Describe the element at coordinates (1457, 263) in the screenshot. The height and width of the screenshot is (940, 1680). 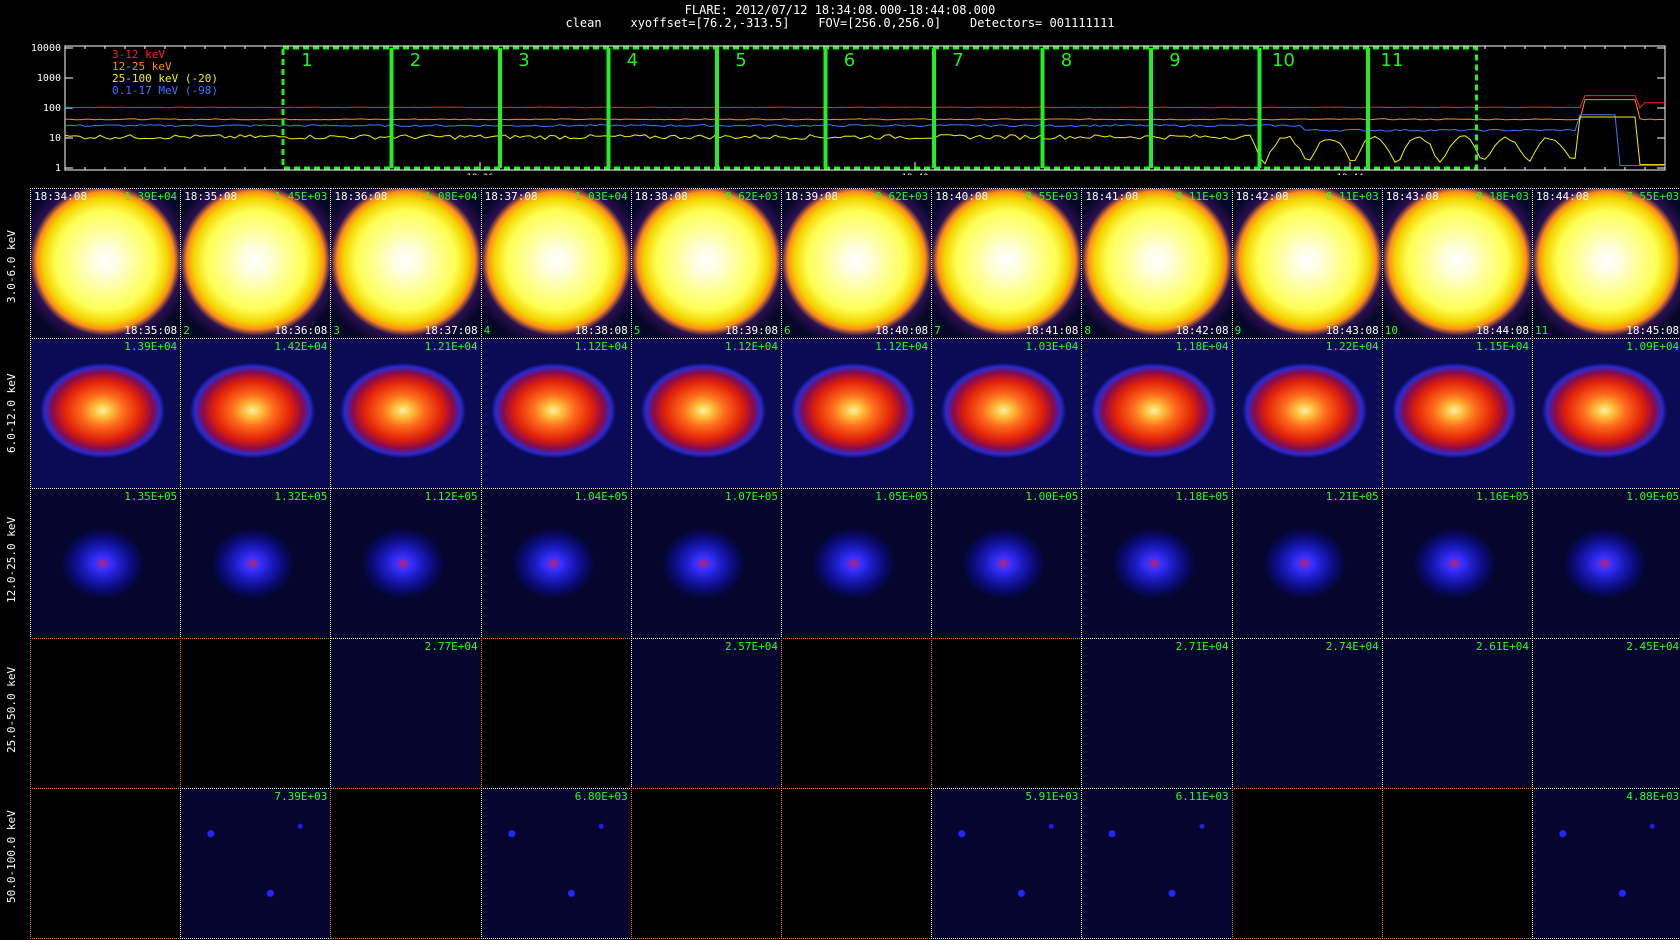
I see `image-panel: 18:43:08 18:44:08 10 8.18E+03` at that location.